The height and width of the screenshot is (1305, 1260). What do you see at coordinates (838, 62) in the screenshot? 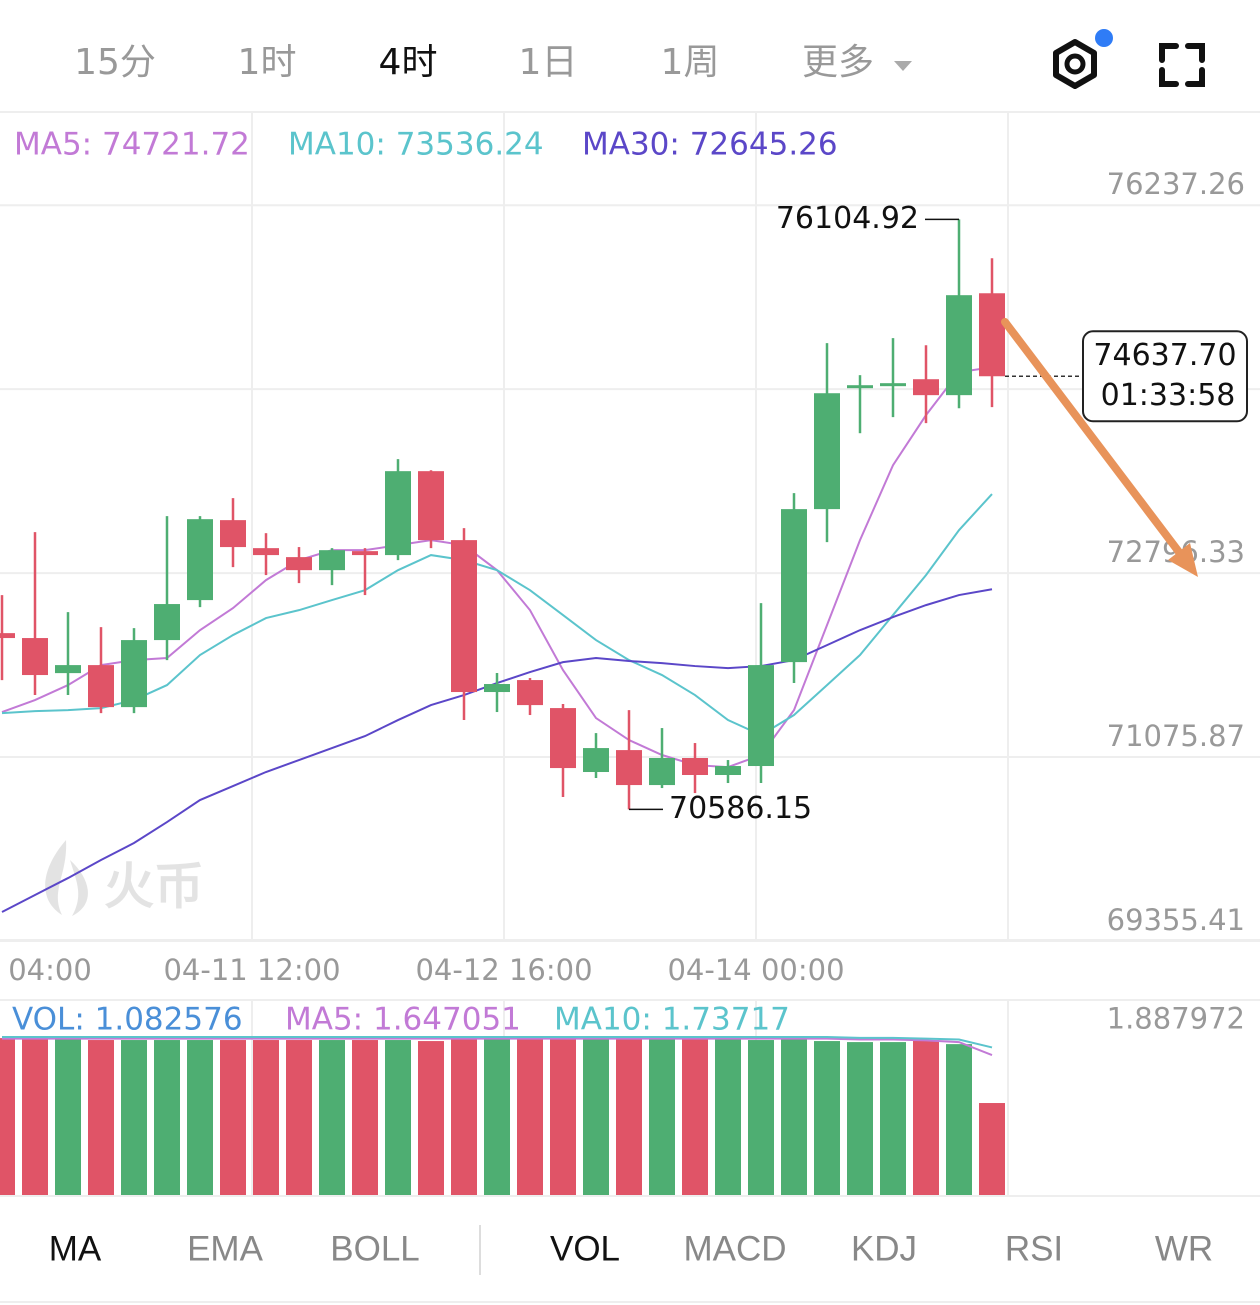
I see `timeframe-tab: 更多` at bounding box center [838, 62].